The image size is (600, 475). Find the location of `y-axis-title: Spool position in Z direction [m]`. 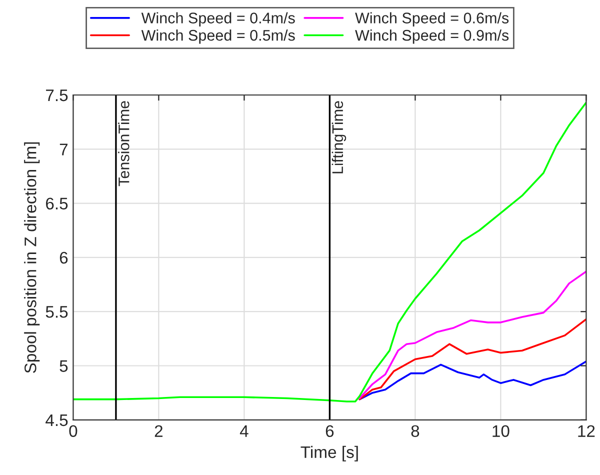

y-axis-title: Spool position in Z direction [m] is located at coordinates (32, 257).